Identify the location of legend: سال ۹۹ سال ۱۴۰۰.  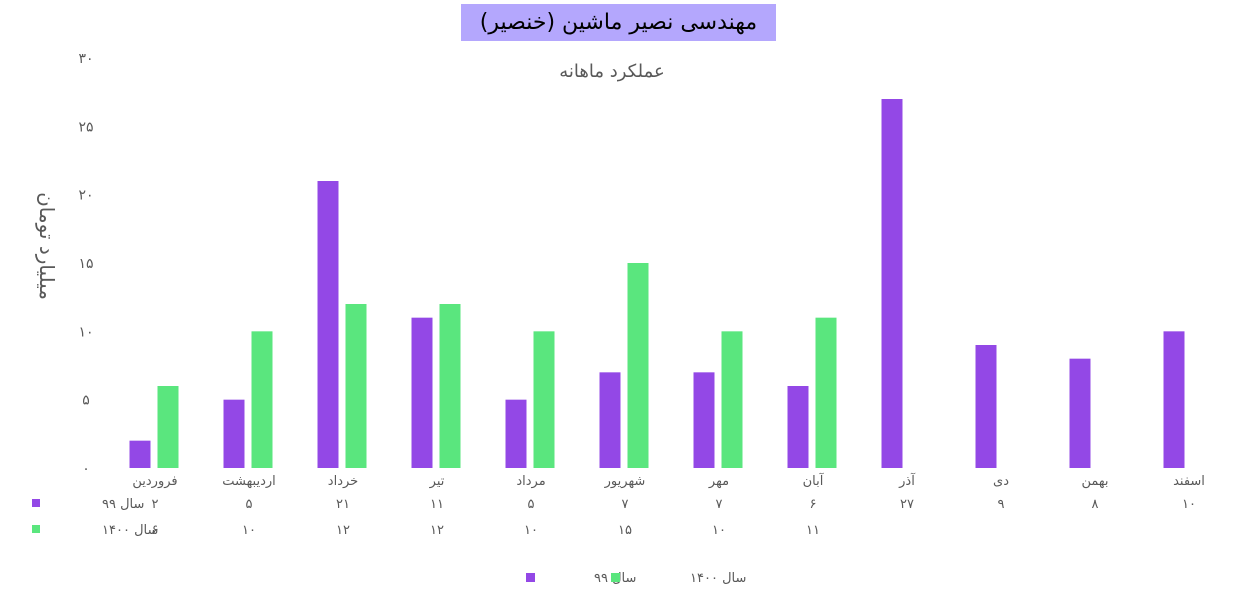
(636, 578).